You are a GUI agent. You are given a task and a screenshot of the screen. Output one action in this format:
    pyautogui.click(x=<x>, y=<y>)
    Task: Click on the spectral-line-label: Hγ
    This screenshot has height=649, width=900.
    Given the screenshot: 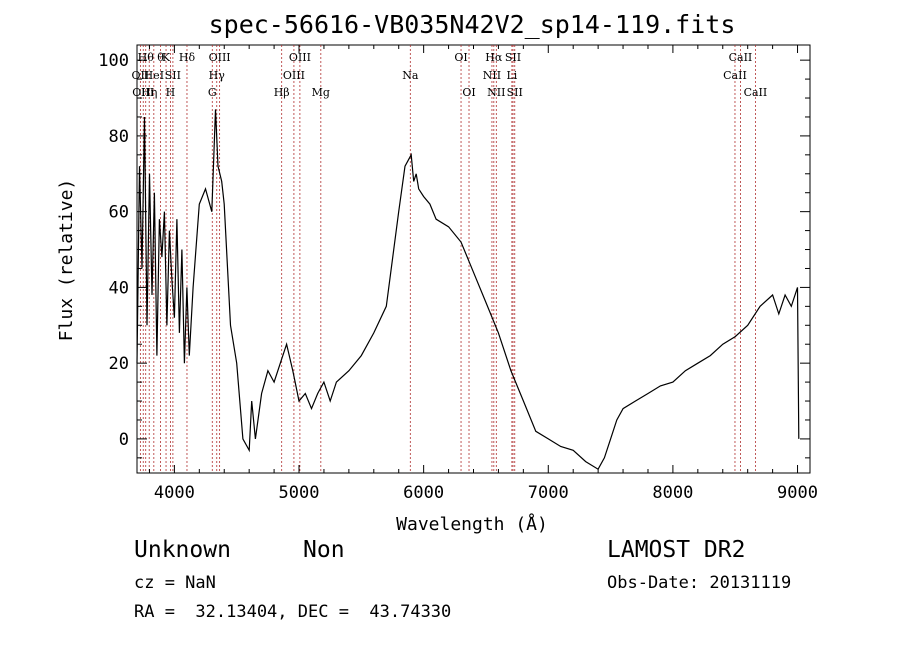 What is the action you would take?
    pyautogui.click(x=217, y=75)
    